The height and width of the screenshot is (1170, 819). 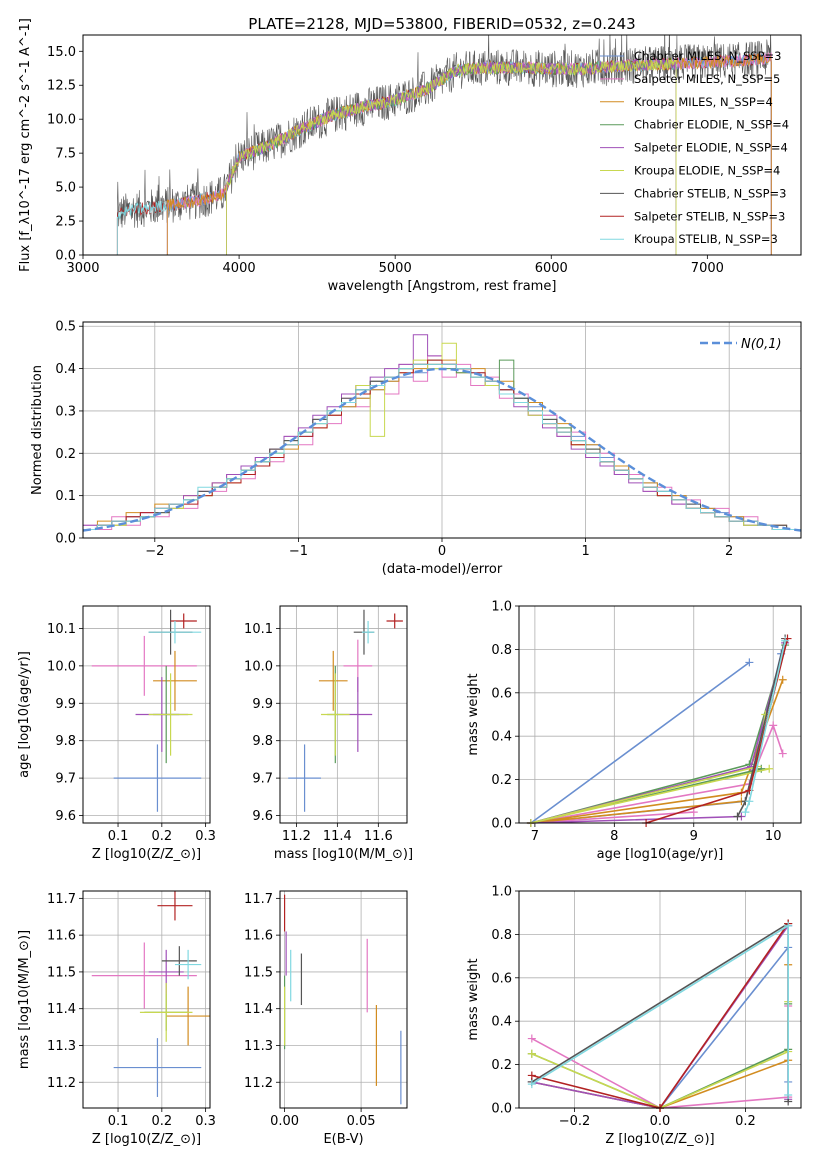 What do you see at coordinates (660, 999) in the screenshot?
I see `weight-vs-Z-frame` at bounding box center [660, 999].